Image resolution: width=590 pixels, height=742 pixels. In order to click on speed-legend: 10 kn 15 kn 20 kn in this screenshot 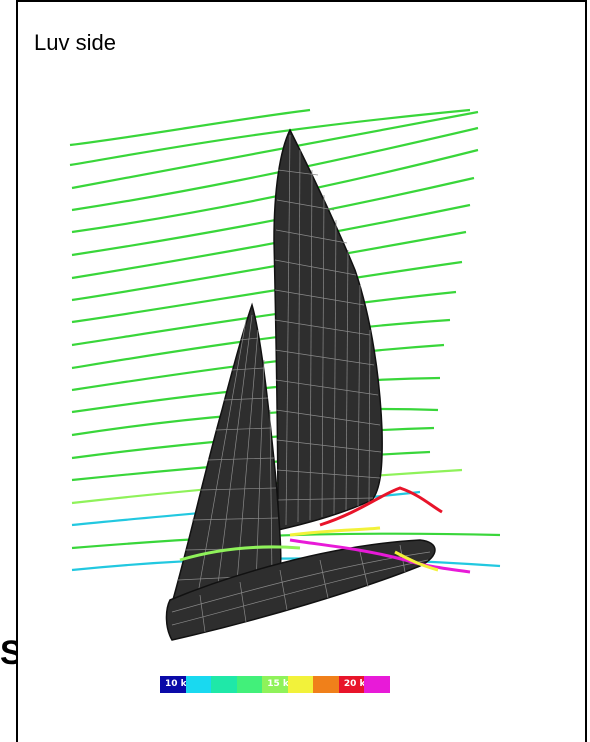, I will do `click(275, 684)`.